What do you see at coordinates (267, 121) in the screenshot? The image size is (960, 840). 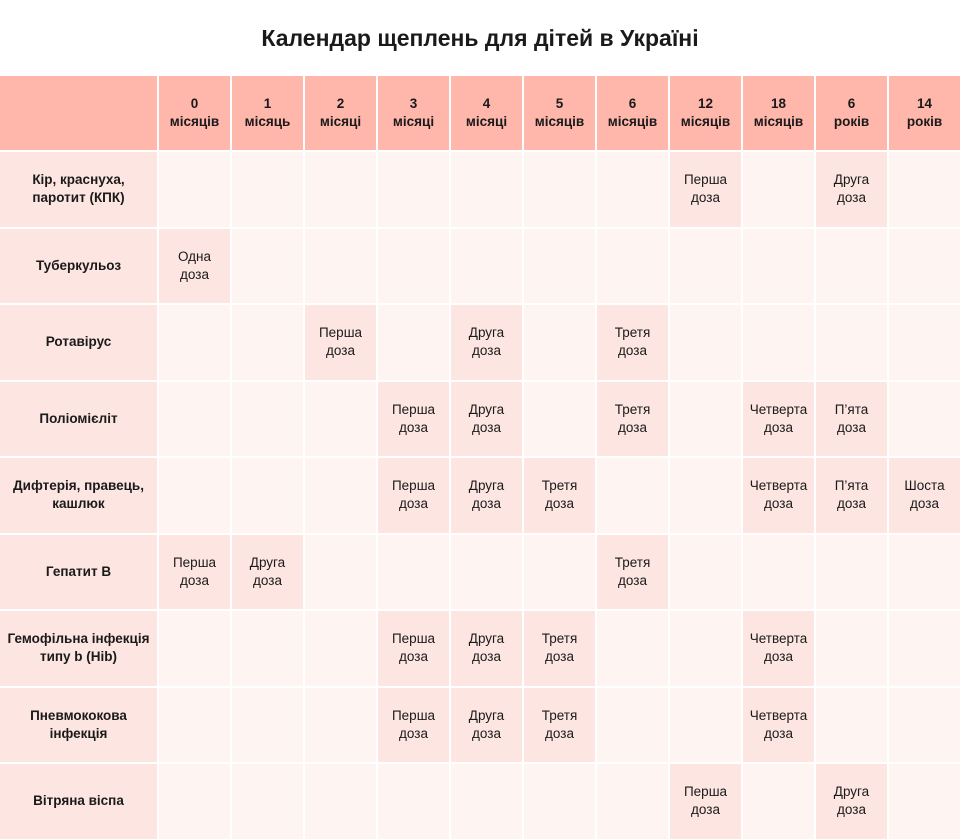 I see `column-header-unit: місяць` at bounding box center [267, 121].